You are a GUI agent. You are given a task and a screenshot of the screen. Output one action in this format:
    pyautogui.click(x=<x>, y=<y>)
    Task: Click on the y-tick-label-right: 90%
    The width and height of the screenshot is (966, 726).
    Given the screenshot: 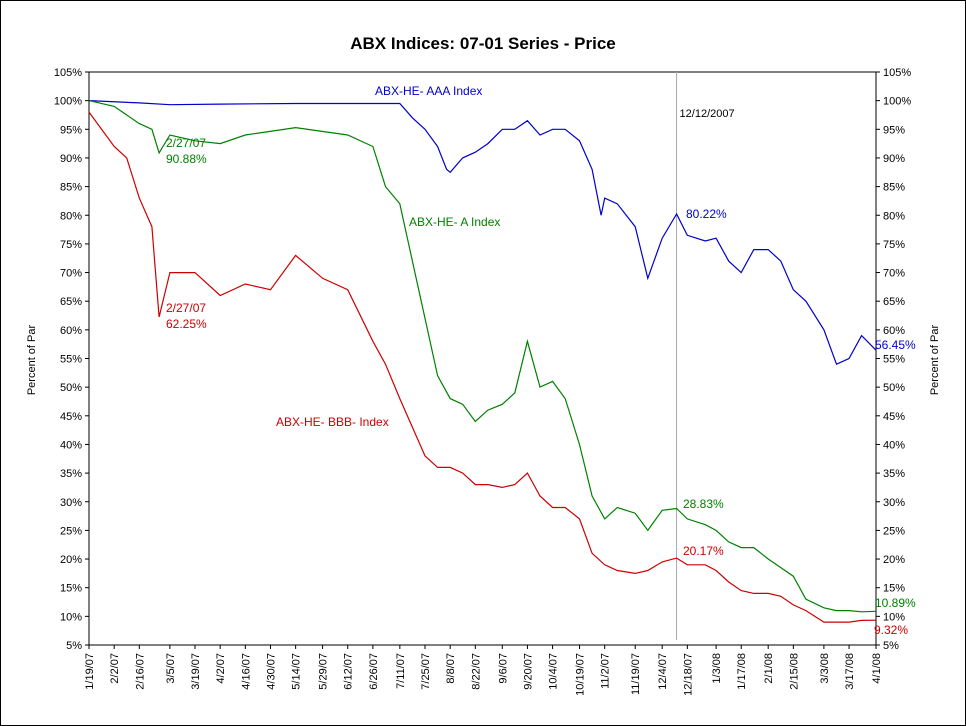 What is the action you would take?
    pyautogui.click(x=894, y=159)
    